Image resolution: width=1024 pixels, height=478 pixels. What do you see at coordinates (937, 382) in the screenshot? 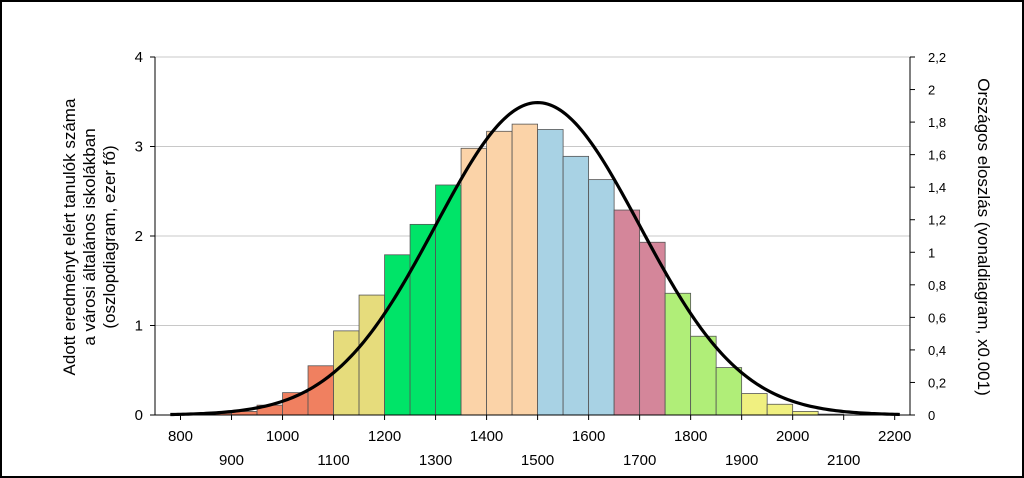
I see `right-tick-label: 0,2` at bounding box center [937, 382].